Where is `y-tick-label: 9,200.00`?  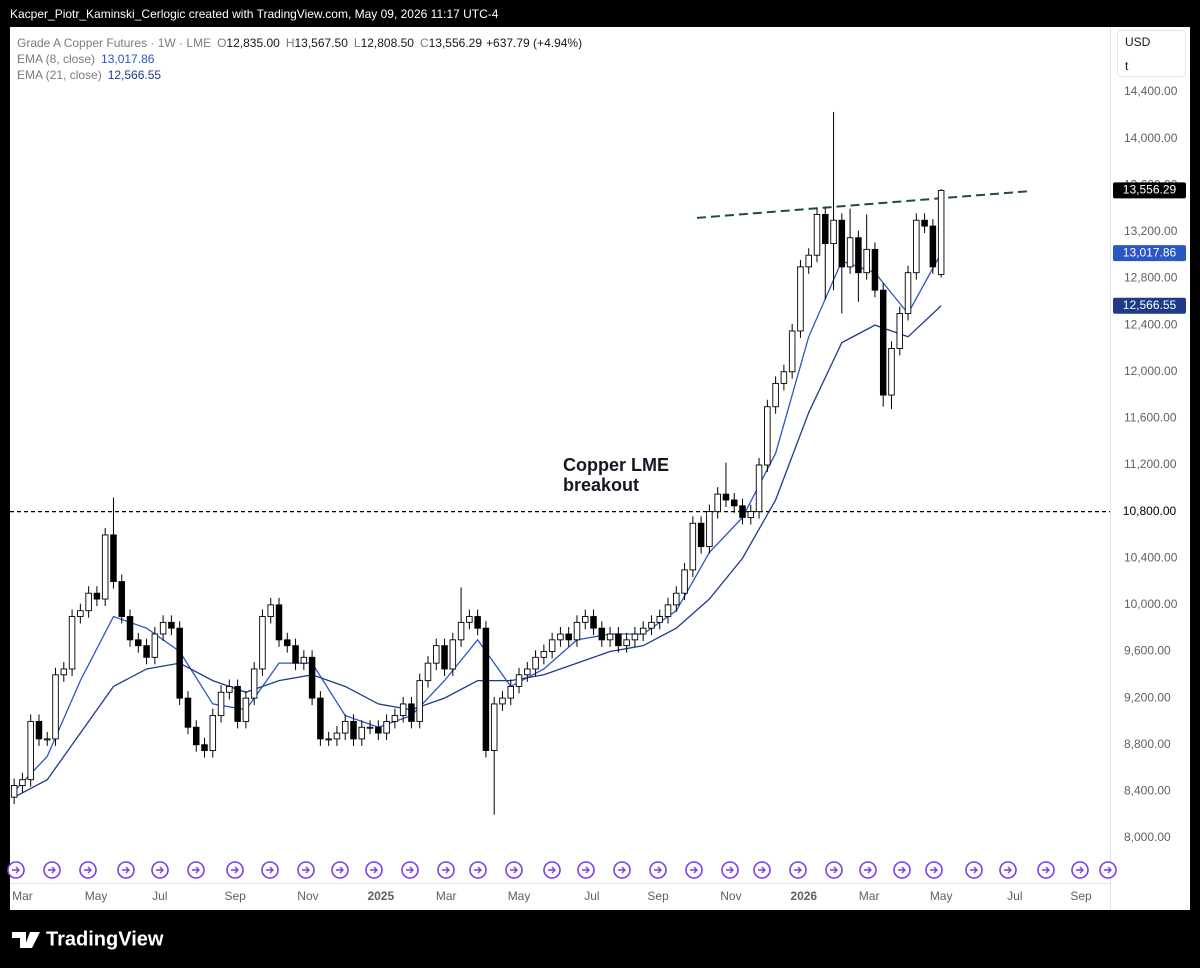 y-tick-label: 9,200.00 is located at coordinates (1147, 697).